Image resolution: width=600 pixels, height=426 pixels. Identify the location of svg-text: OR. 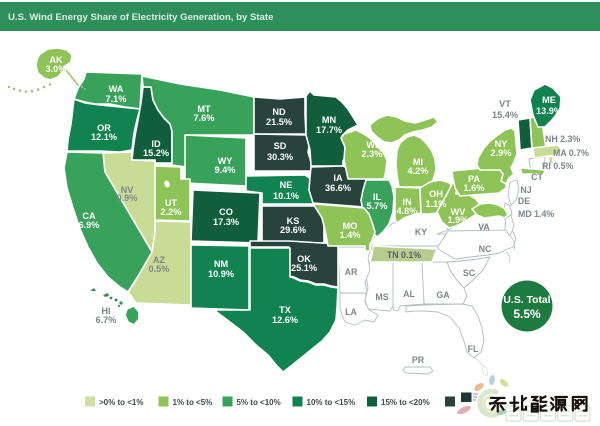
(104, 128).